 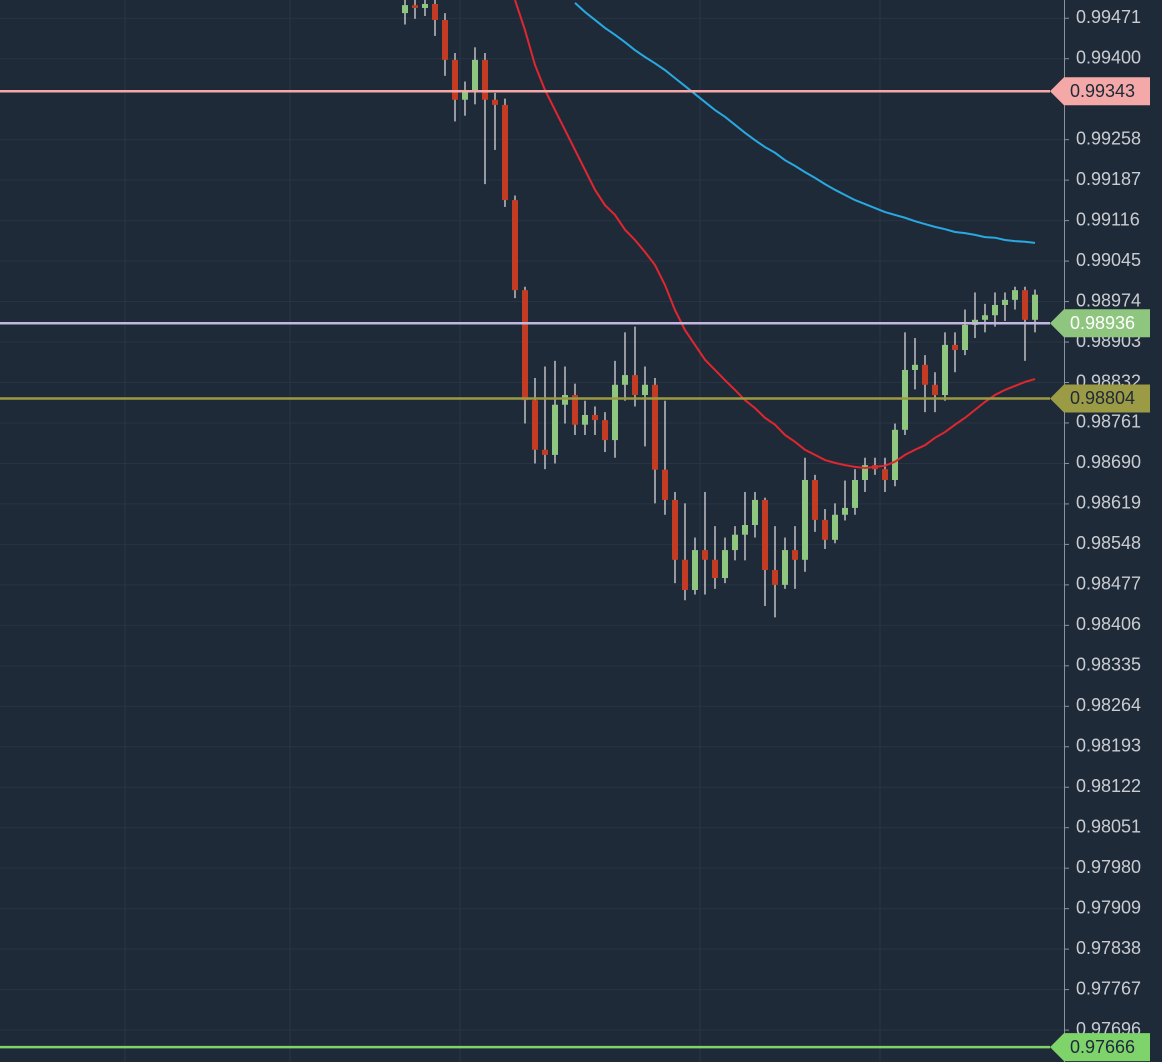 I want to click on y-tick-label: 0.98335, so click(x=1108, y=665).